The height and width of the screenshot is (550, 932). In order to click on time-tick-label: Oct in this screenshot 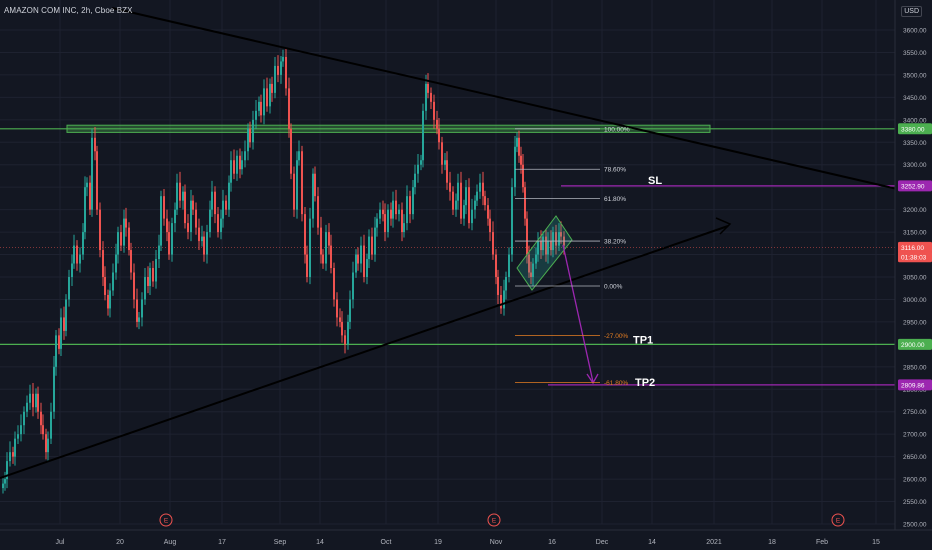, I will do `click(386, 542)`.